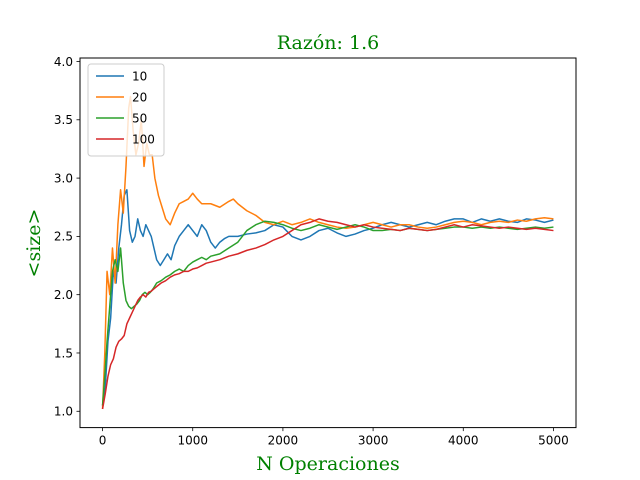 This screenshot has width=640, height=480. I want to click on x-tick-label: 1000, so click(192, 441).